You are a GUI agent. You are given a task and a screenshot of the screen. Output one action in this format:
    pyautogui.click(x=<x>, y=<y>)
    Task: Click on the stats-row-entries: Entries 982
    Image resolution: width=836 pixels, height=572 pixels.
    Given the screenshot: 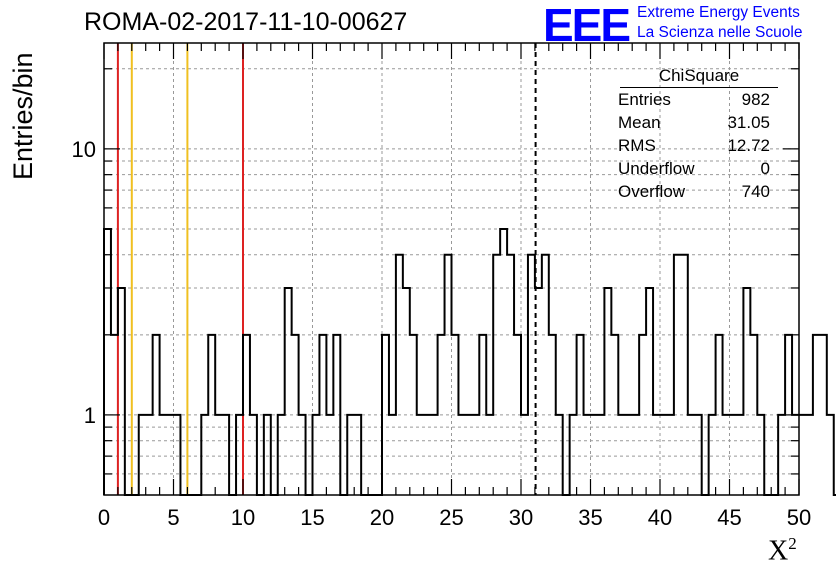 What is the action you would take?
    pyautogui.click(x=695, y=99)
    